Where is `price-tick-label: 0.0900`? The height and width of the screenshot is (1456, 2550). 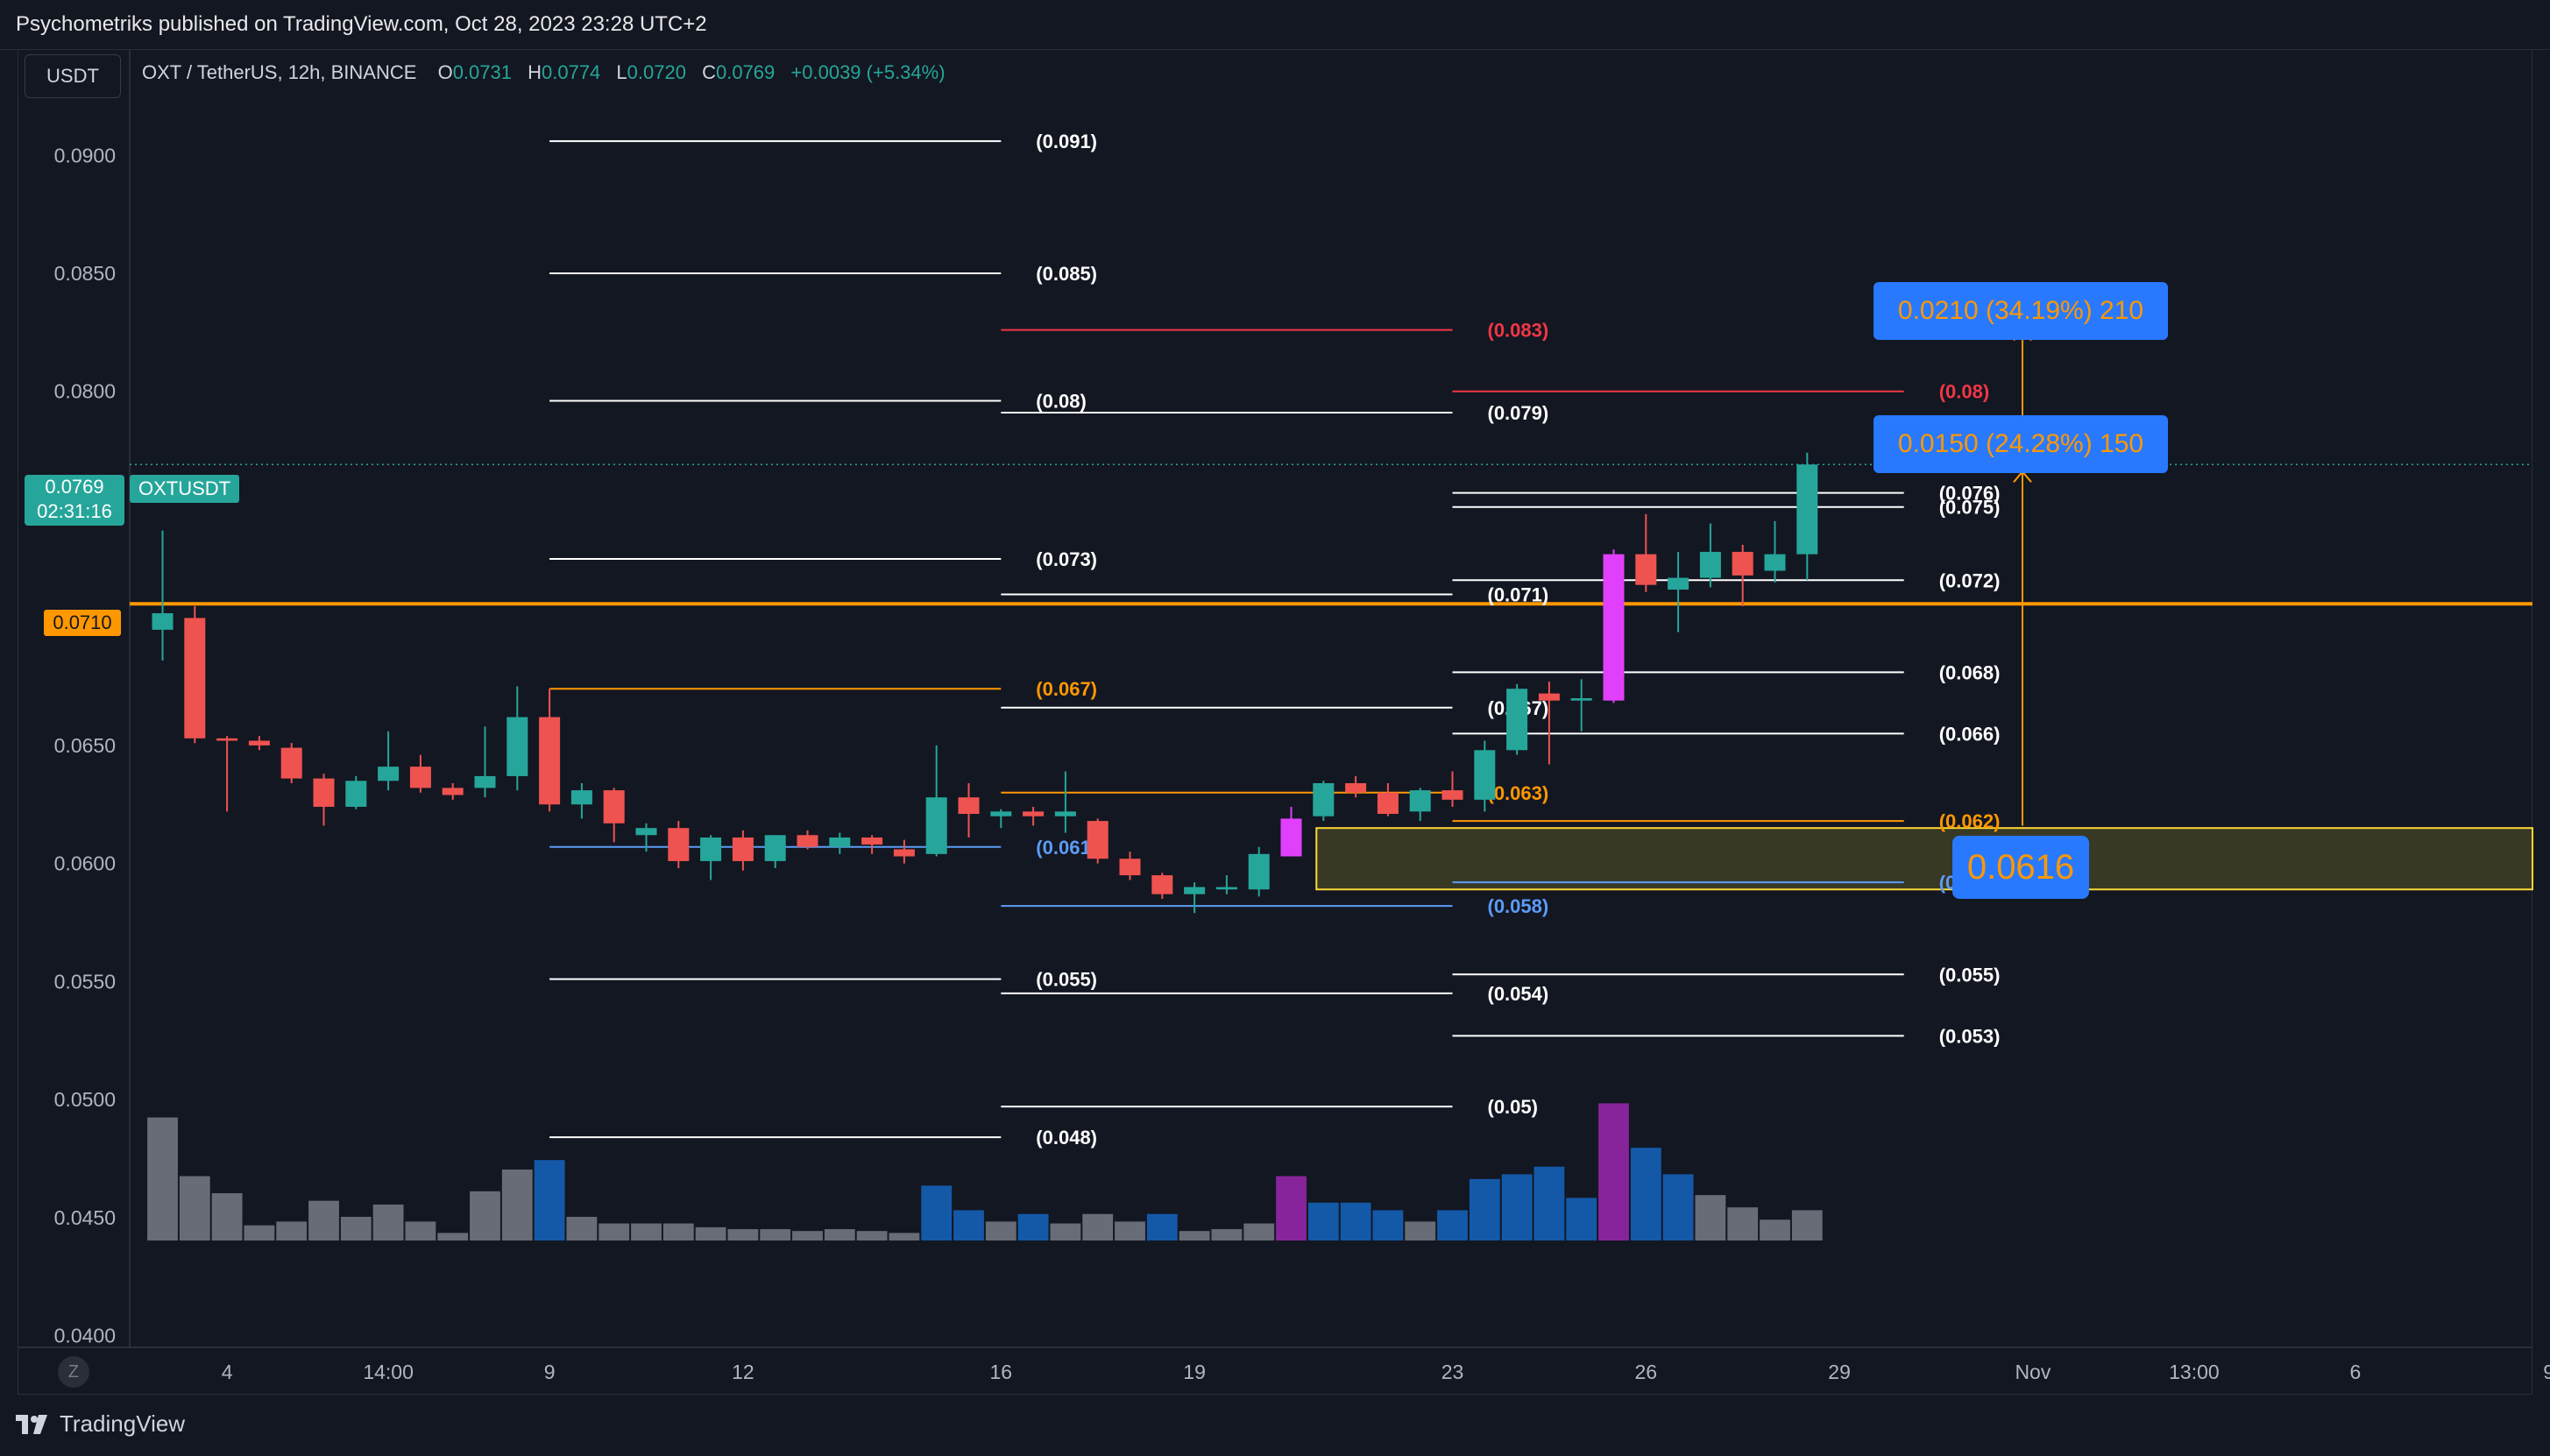
price-tick-label: 0.0900 is located at coordinates (85, 155).